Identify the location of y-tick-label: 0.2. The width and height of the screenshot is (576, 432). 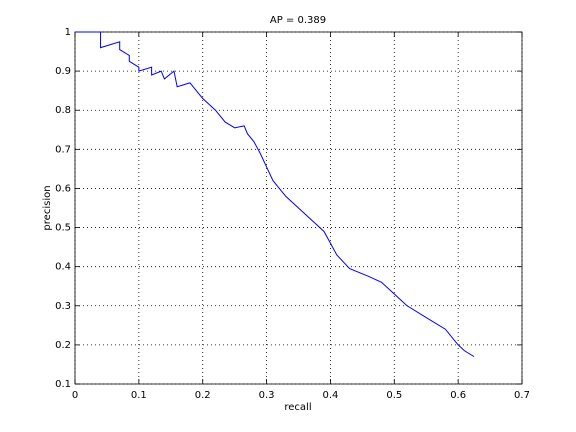
(63, 345).